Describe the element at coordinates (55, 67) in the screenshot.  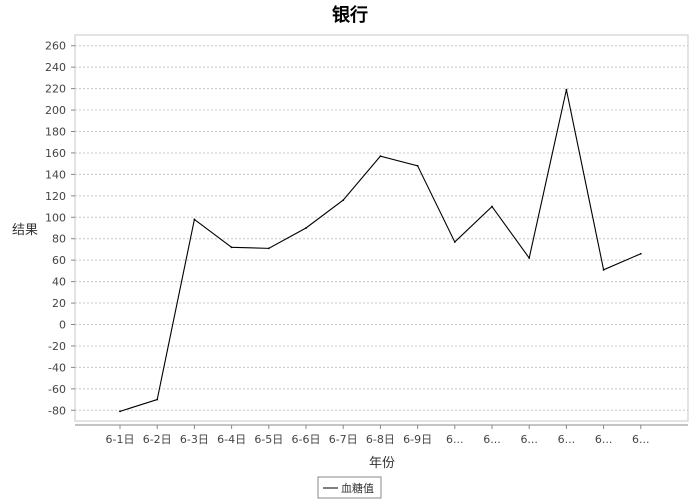
I see `y-tick-label: 240` at that location.